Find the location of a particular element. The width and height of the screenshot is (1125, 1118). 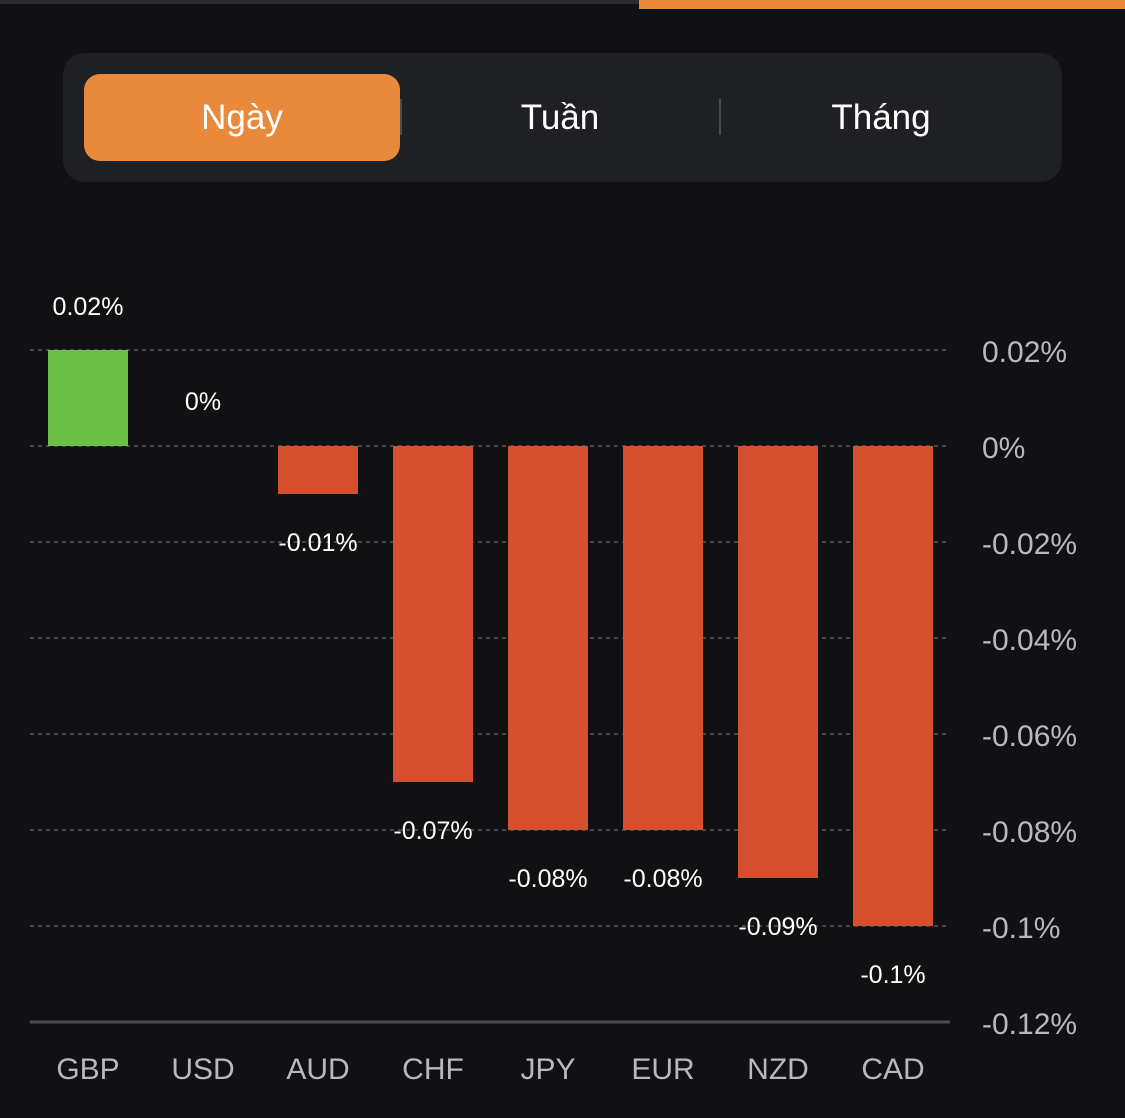

period-segmented-control: Ngày Tuần Tháng is located at coordinates (562, 117).